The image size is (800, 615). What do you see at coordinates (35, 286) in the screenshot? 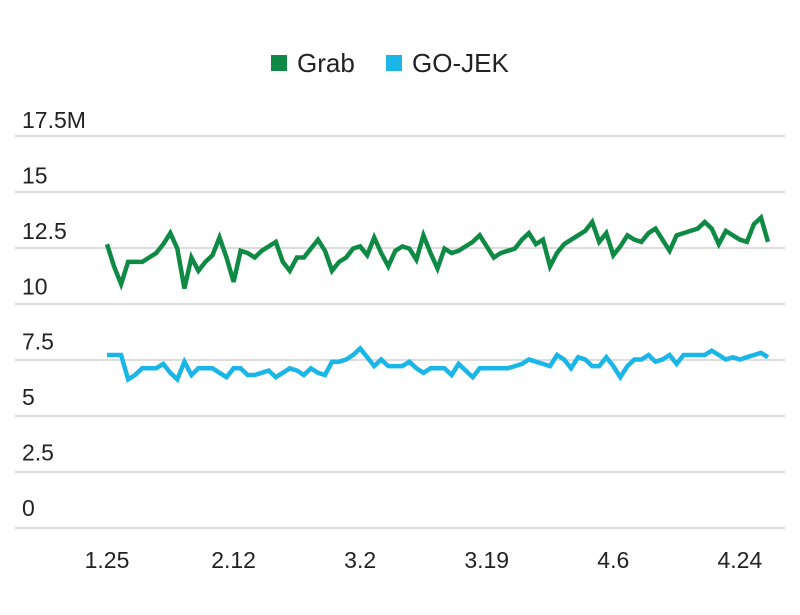
I see `y-tick-label: 10` at bounding box center [35, 286].